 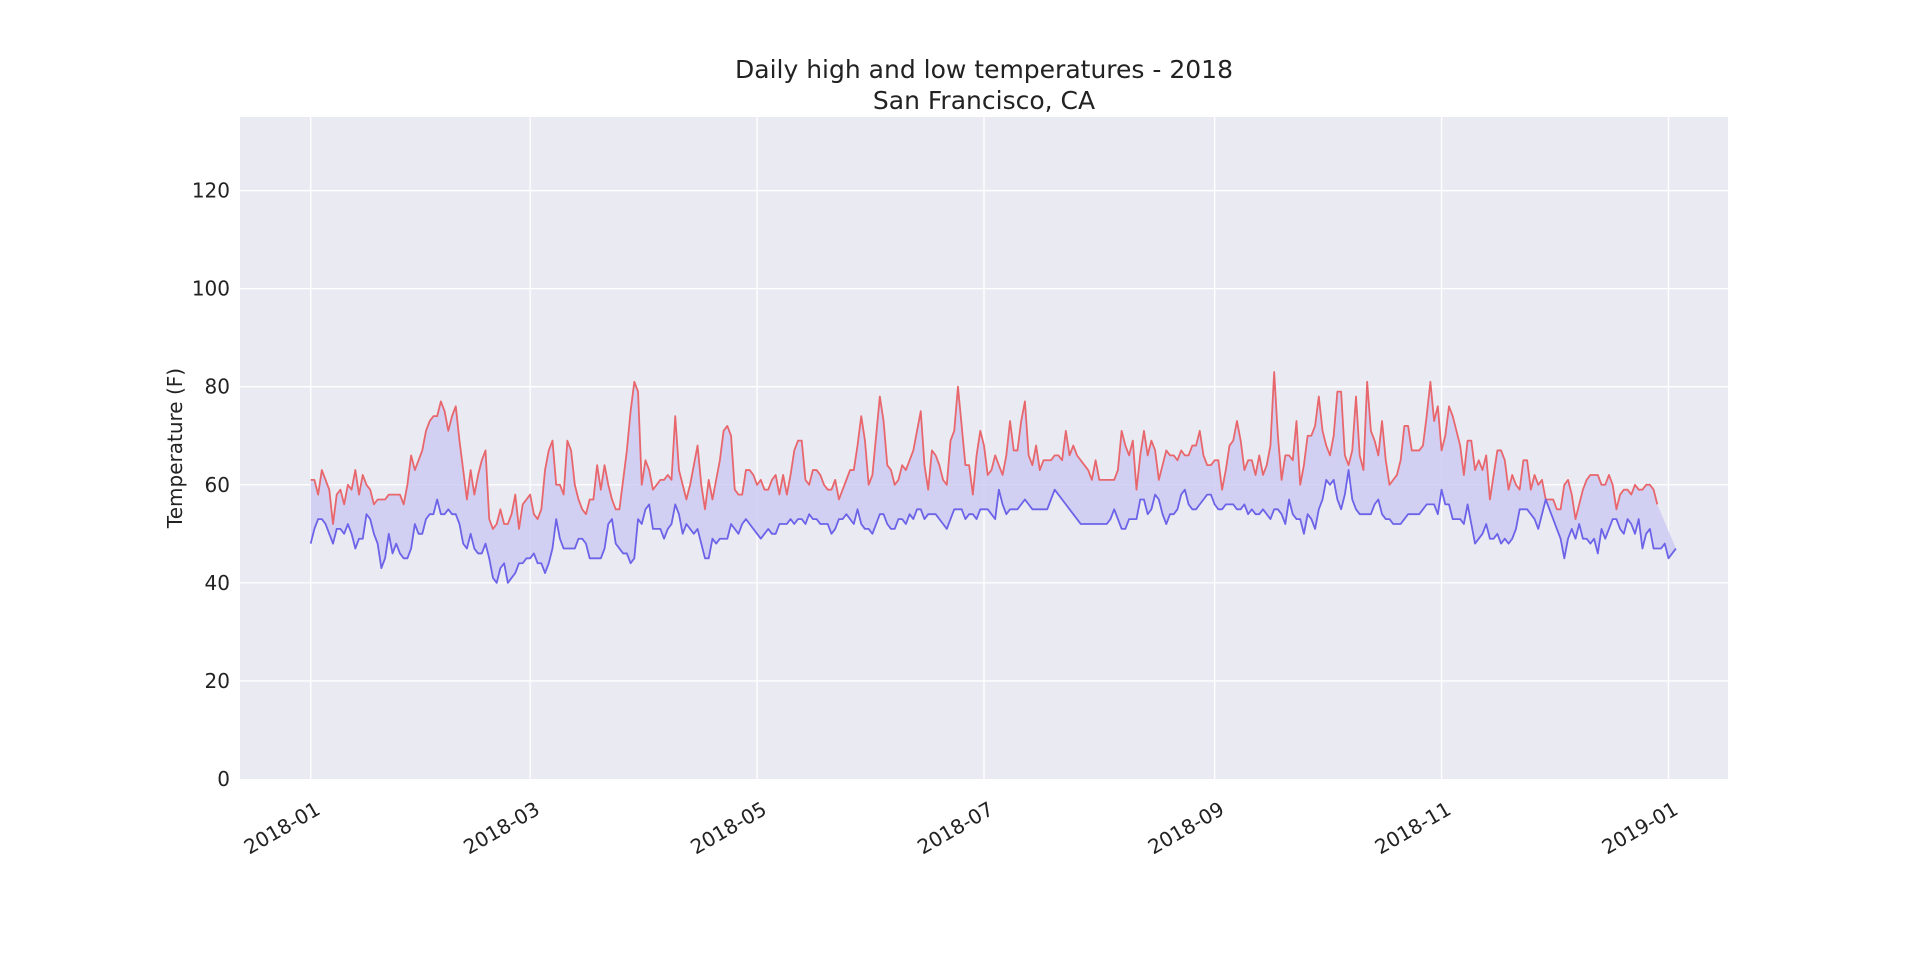 I want to click on chart-title-line-1: Daily high and low temperatures - 2018, so click(x=984, y=69).